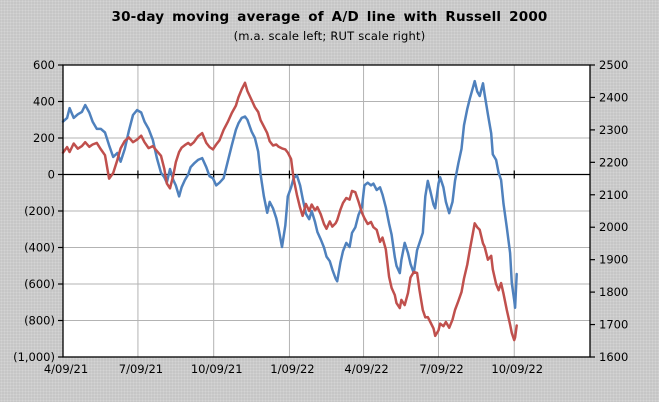 The height and width of the screenshot is (402, 659). Describe the element at coordinates (613, 357) in the screenshot. I see `right-axis-label: 1600` at that location.